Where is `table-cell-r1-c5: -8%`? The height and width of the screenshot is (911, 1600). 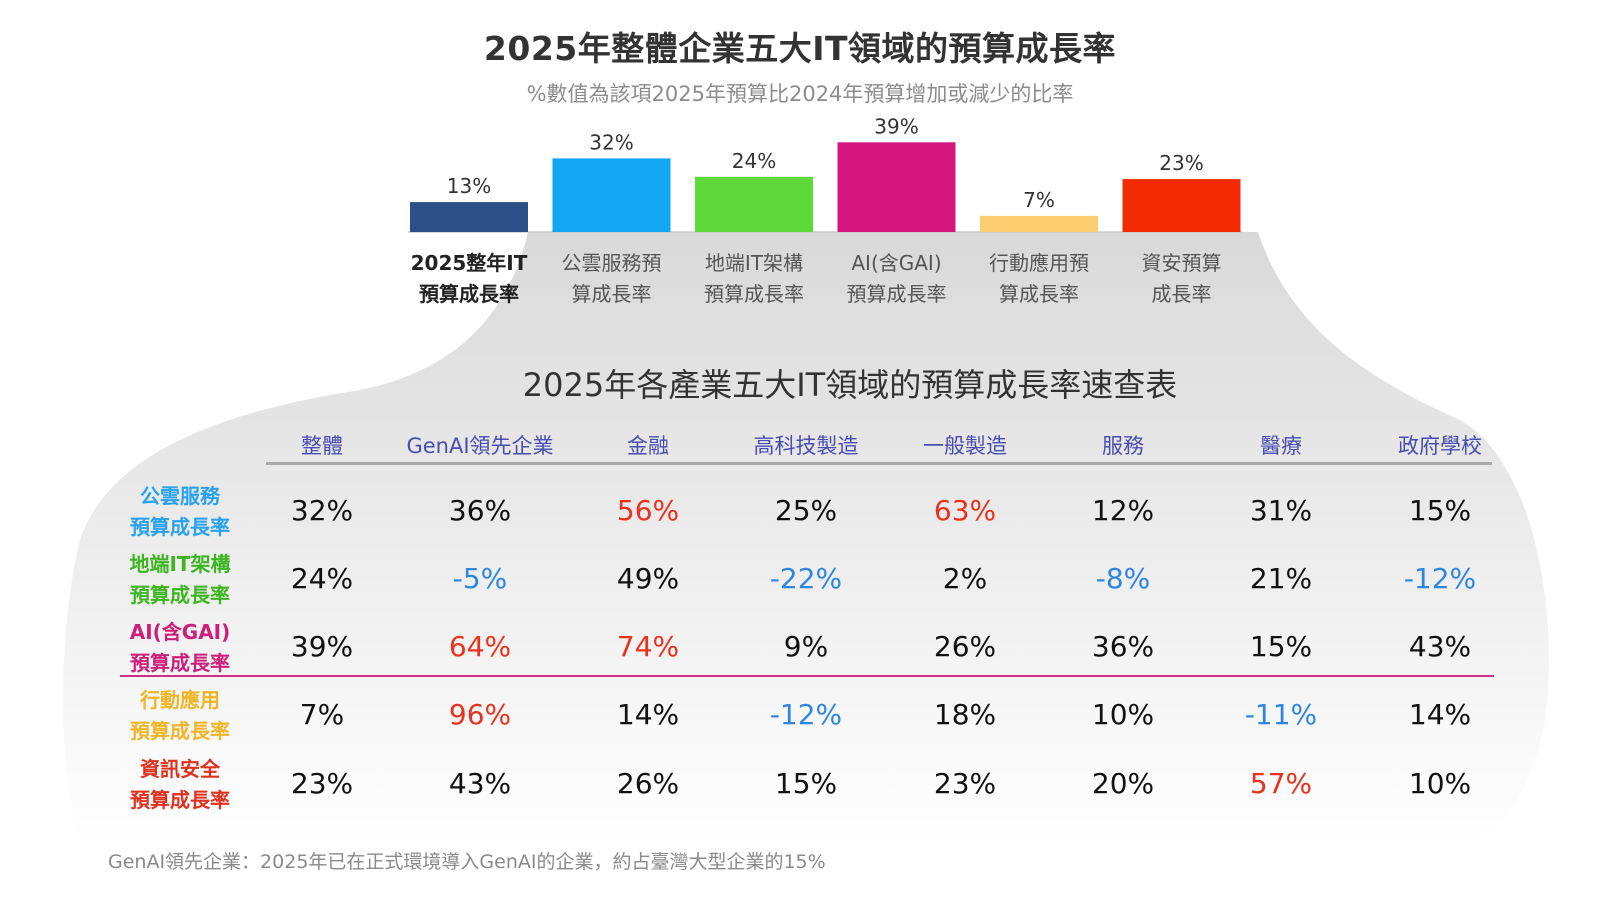
table-cell-r1-c5: -8% is located at coordinates (1123, 578).